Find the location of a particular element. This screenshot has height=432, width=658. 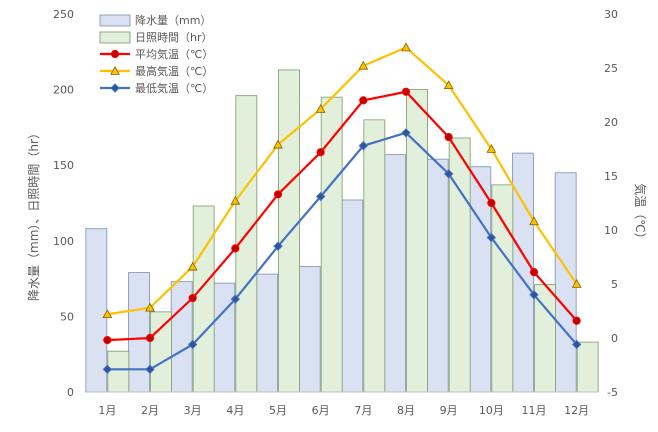

x-tick-7: 7月 is located at coordinates (363, 410).